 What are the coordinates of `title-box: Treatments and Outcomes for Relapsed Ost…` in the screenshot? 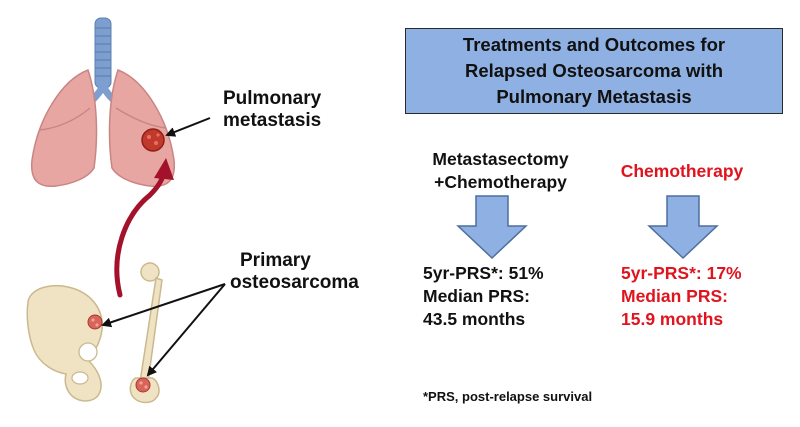 It's located at (594, 71).